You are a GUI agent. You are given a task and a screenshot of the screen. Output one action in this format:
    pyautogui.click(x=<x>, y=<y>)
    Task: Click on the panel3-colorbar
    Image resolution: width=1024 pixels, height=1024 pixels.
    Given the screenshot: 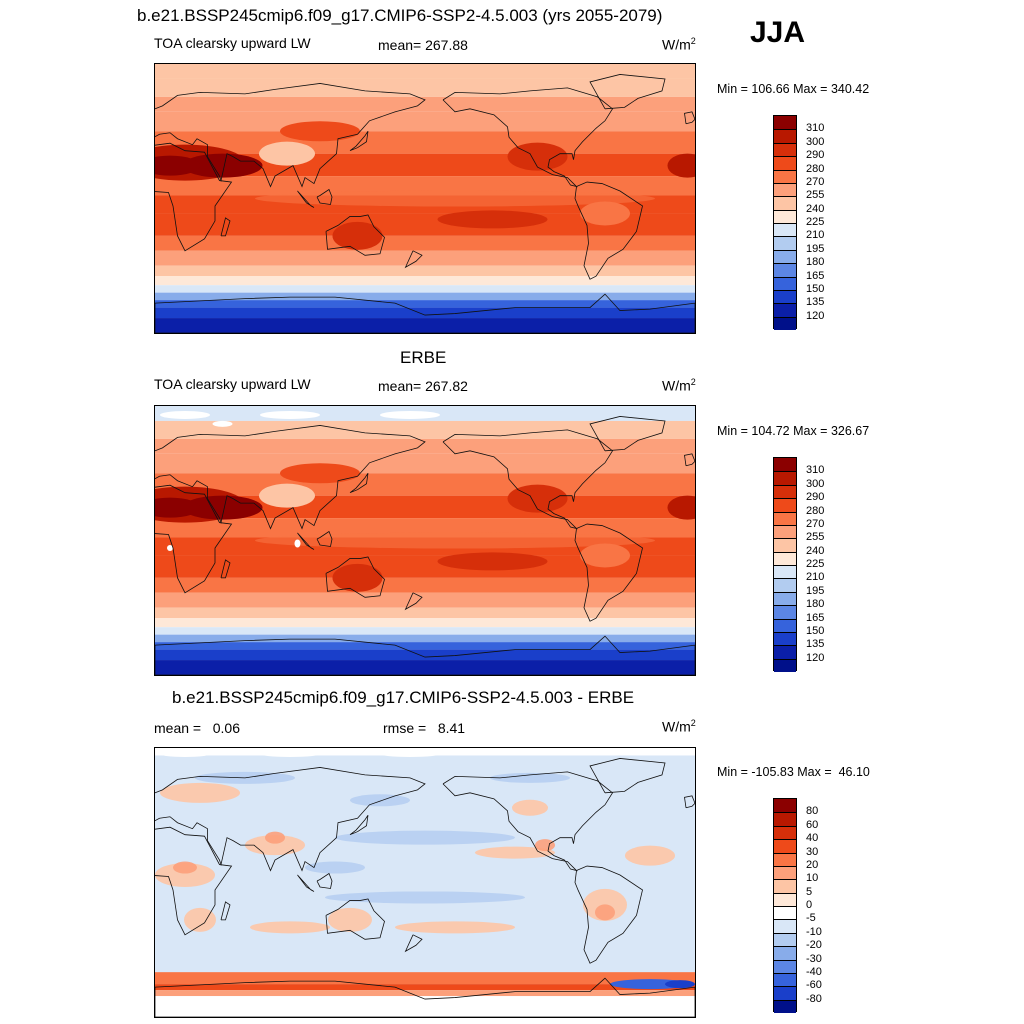 What is the action you would take?
    pyautogui.click(x=785, y=905)
    